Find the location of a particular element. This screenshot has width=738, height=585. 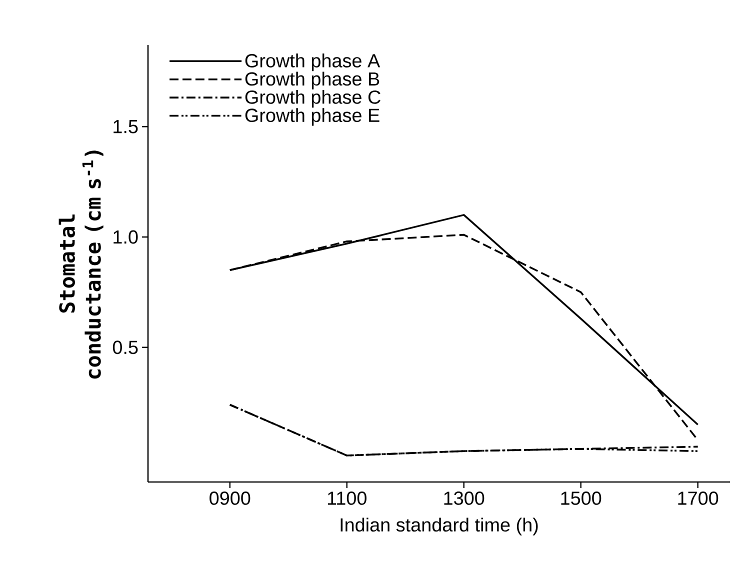

x-tick-label: 0900 is located at coordinates (230, 498).